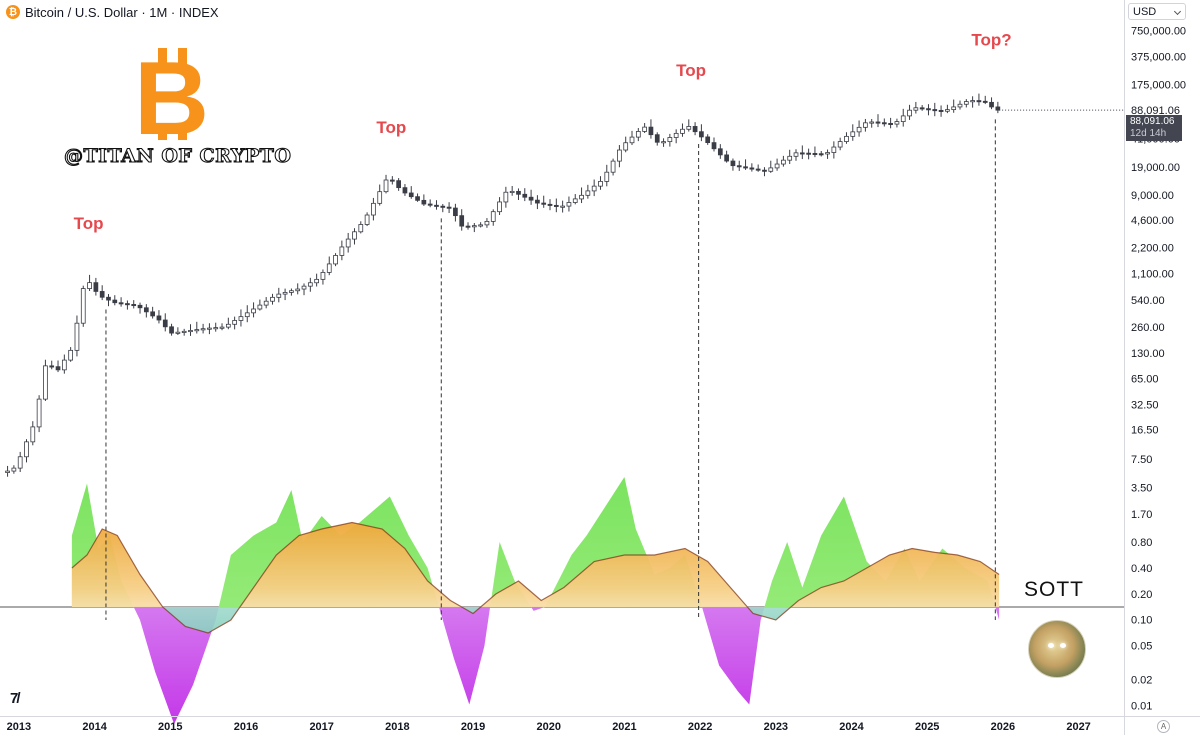 This screenshot has height=735, width=1200. Describe the element at coordinates (1163, 726) in the screenshot. I see `auto-scale-button: A` at that location.